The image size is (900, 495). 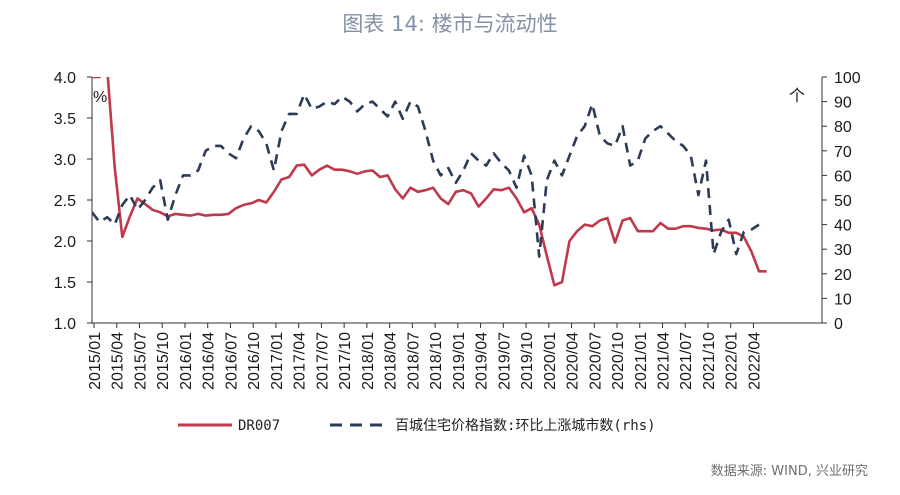 What do you see at coordinates (527, 361) in the screenshot?
I see `x-tick-label: 2019/10` at bounding box center [527, 361].